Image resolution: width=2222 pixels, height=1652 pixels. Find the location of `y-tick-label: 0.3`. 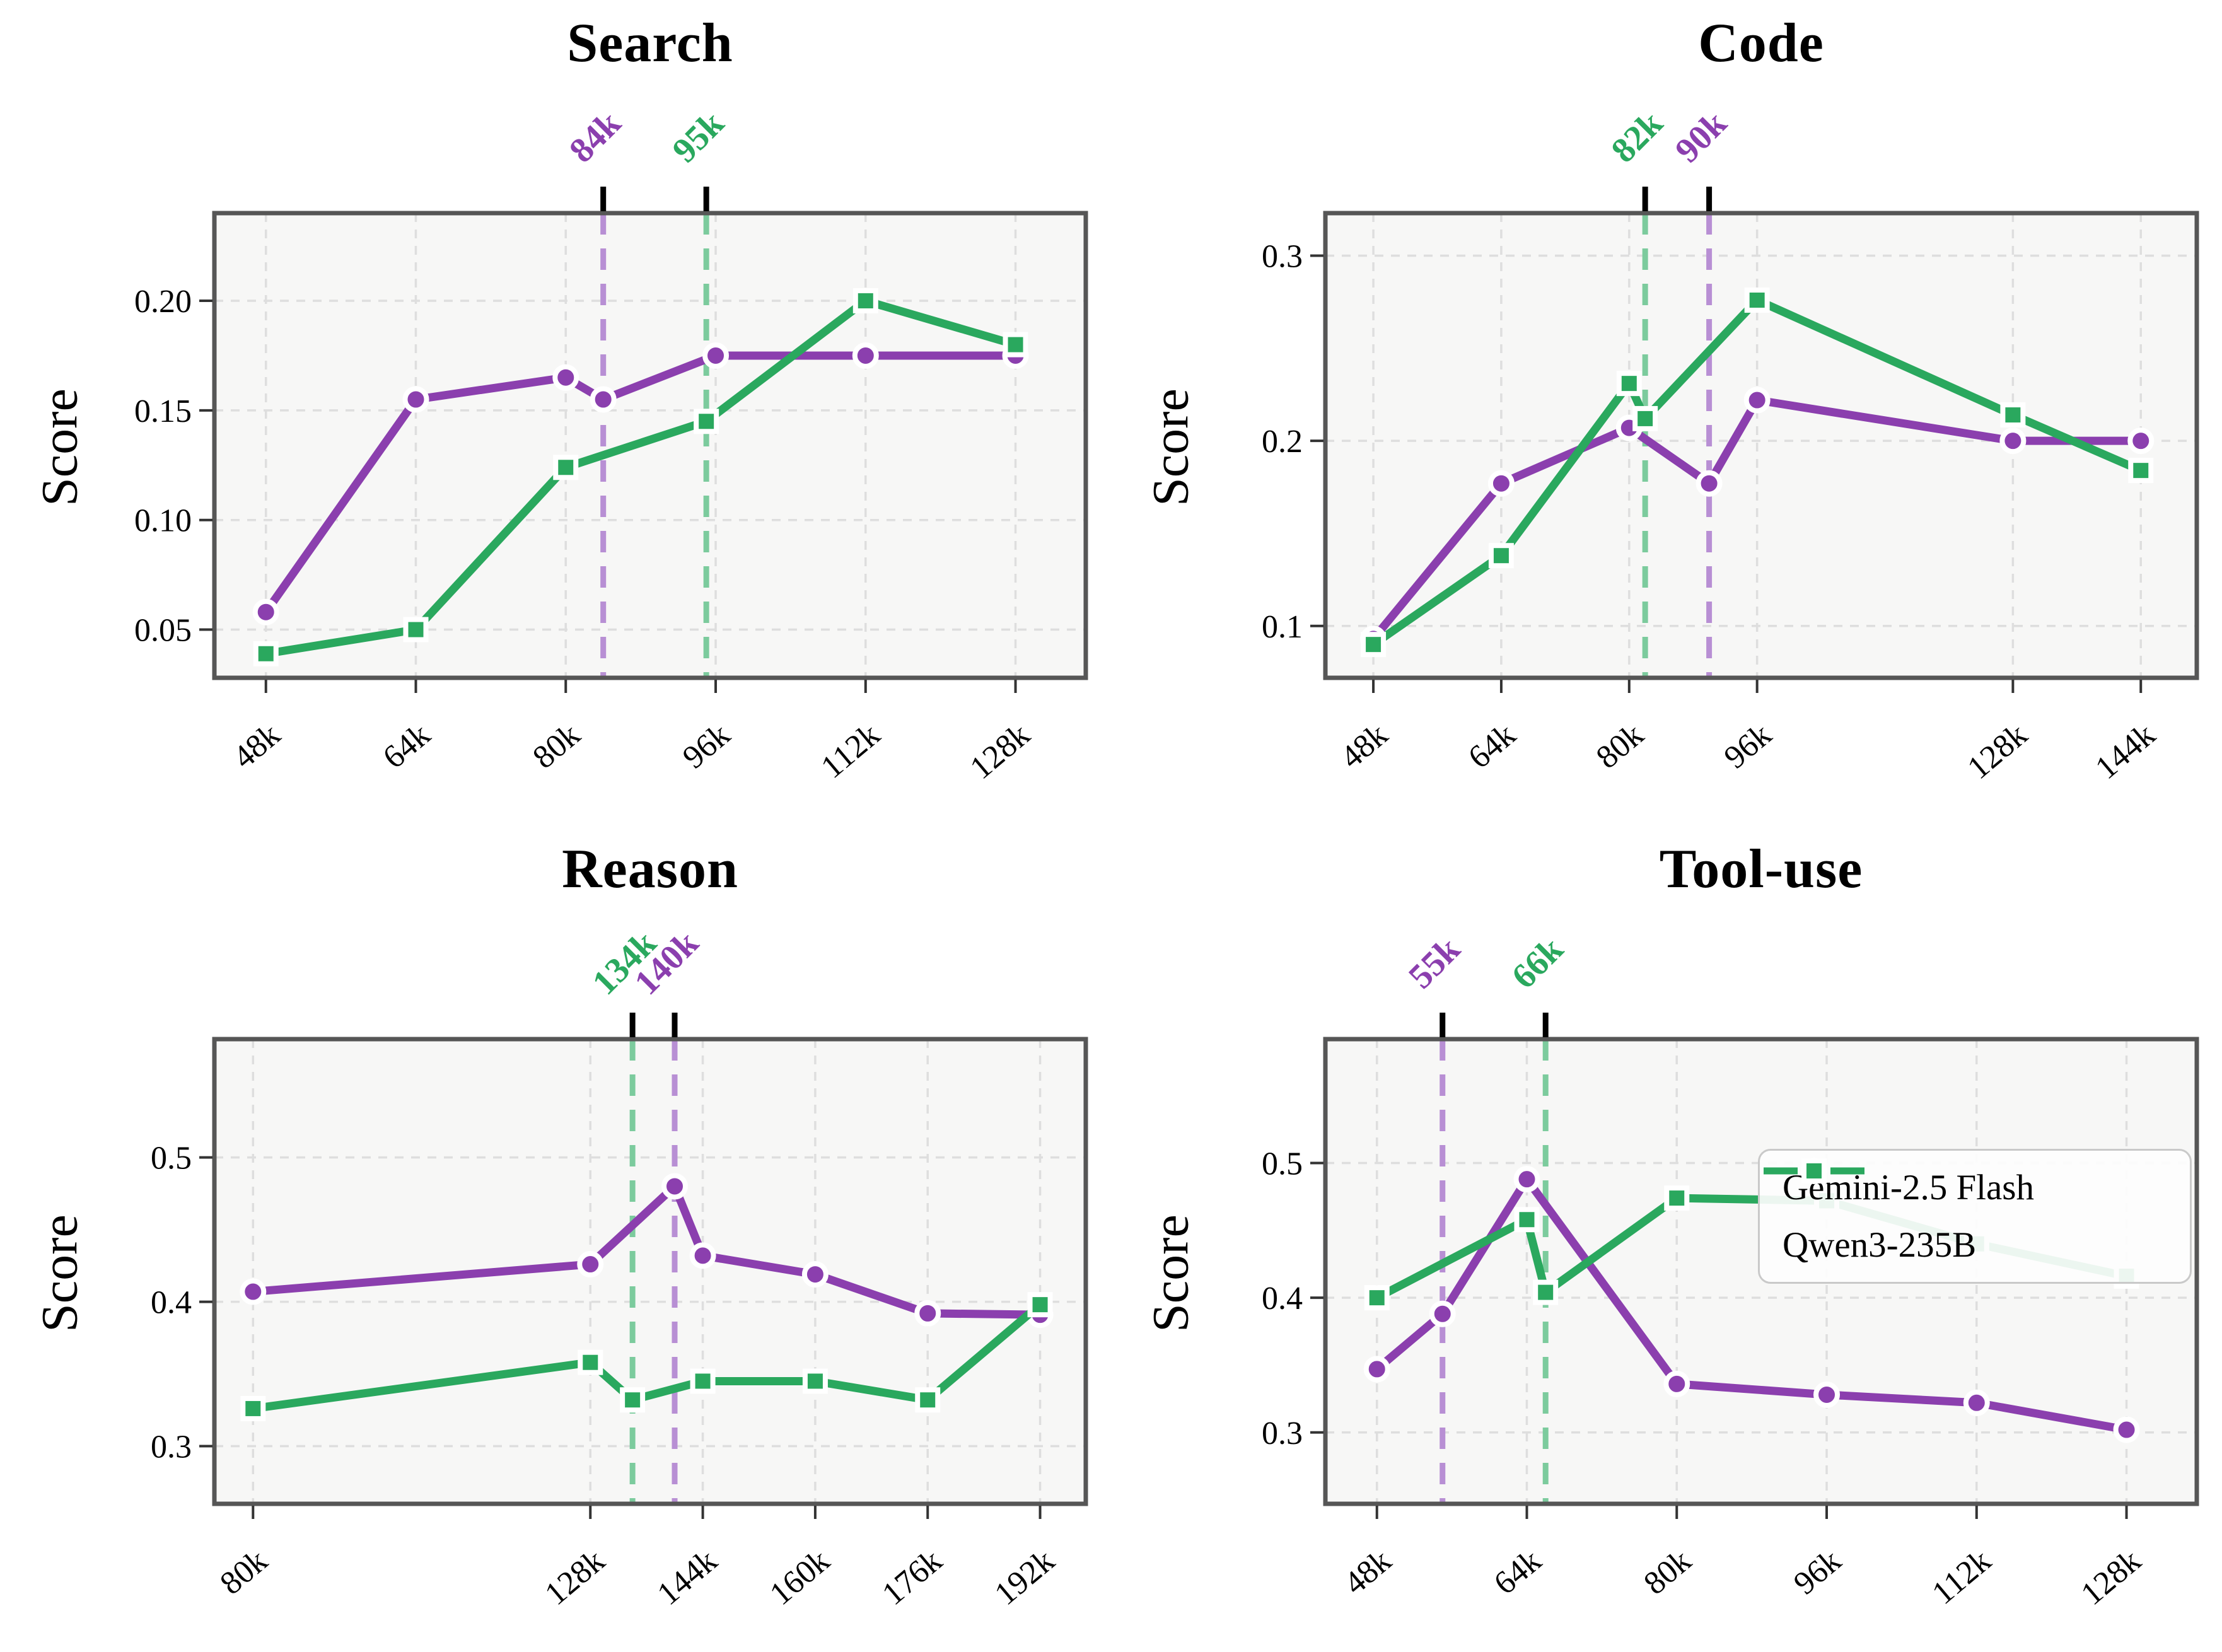

y-tick-label: 0.3 is located at coordinates (1282, 1433).